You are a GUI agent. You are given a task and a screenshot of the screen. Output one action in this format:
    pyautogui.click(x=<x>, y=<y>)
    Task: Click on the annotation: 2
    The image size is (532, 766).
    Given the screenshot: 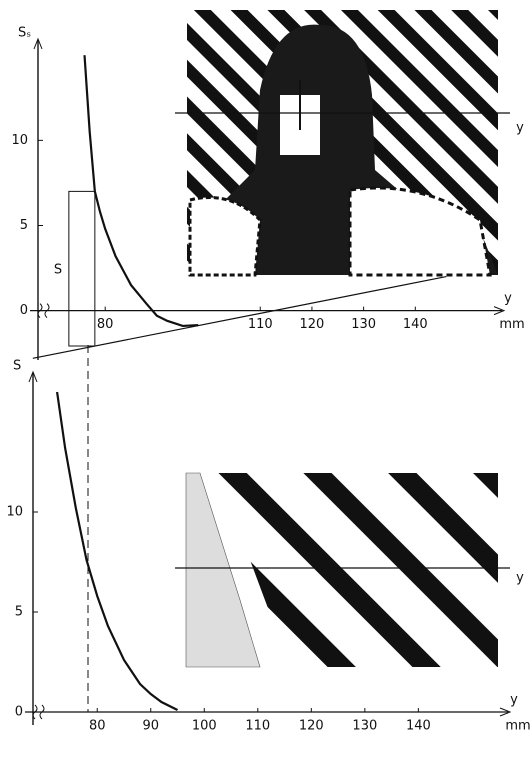 What is the action you would take?
    pyautogui.click(x=460, y=582)
    